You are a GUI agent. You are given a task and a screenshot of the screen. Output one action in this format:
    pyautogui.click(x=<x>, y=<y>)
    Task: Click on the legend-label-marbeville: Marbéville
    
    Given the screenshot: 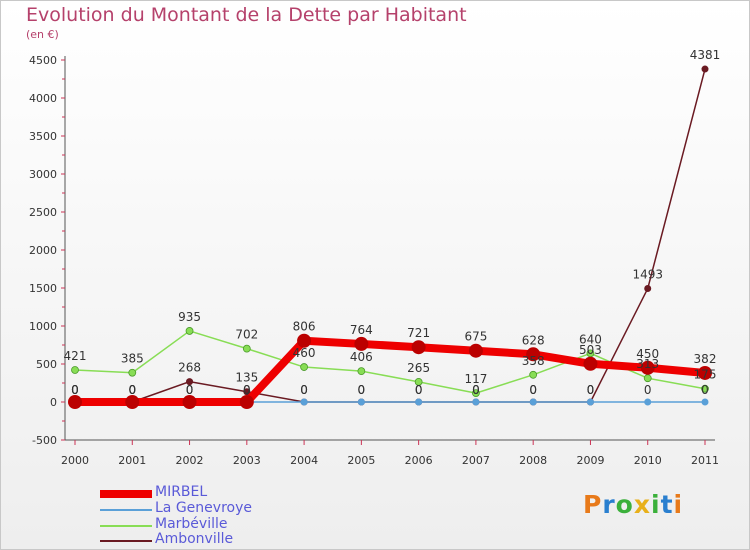 What is the action you would take?
    pyautogui.click(x=191, y=524)
    